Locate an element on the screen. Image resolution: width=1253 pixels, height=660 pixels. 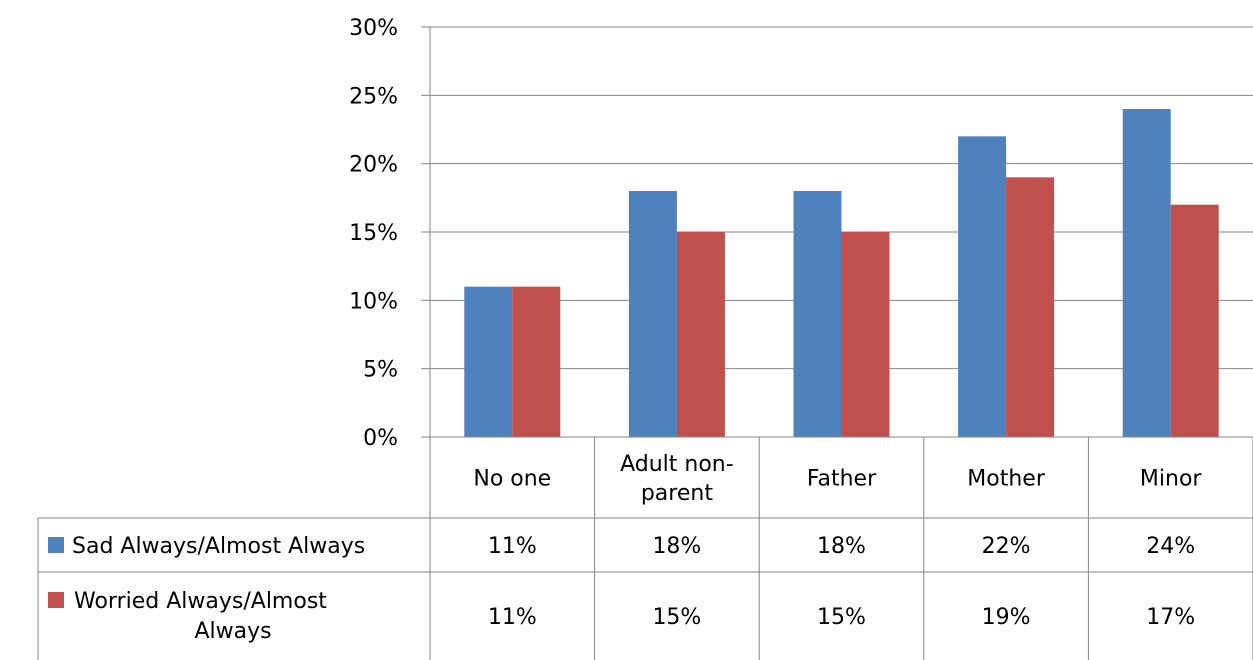
x-category-label: No one is located at coordinates (512, 479).